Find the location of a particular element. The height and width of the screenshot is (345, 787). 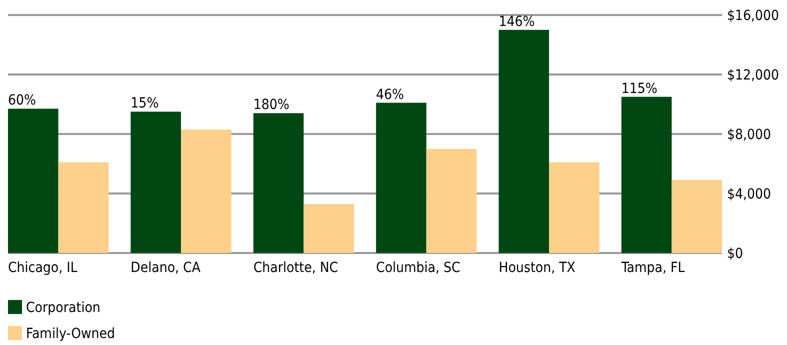

annotation: 60% is located at coordinates (22, 100).